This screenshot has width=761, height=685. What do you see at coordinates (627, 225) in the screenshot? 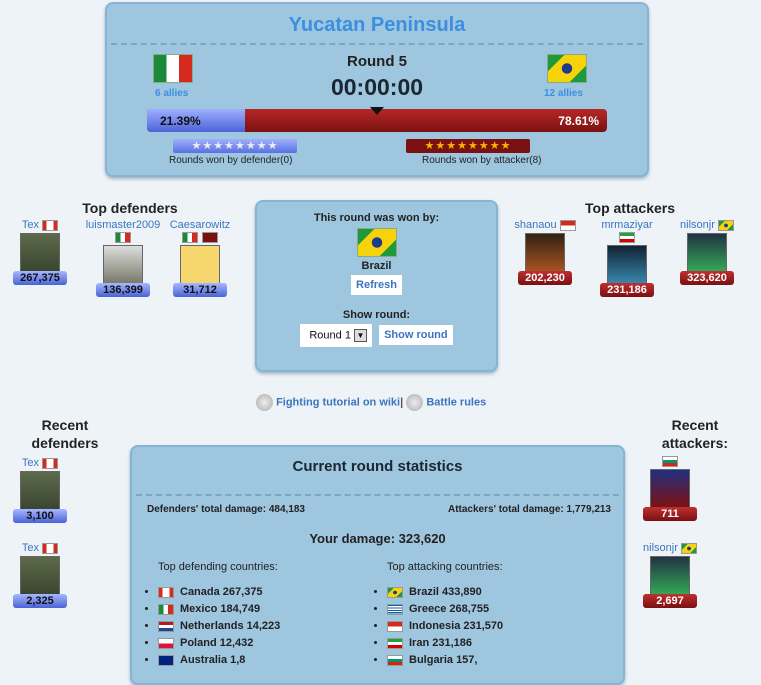
I see `player-name: mrmaziyar` at bounding box center [627, 225].